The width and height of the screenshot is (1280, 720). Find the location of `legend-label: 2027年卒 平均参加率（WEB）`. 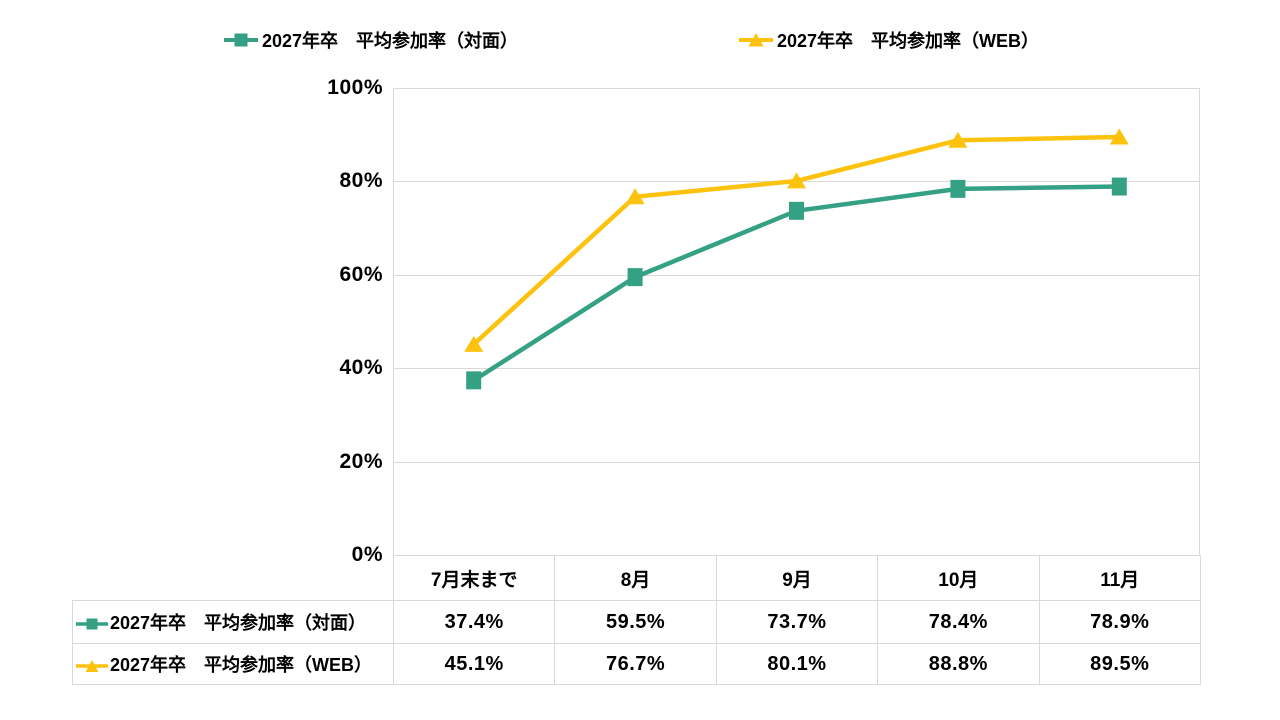

legend-label: 2027年卒 平均参加率（WEB） is located at coordinates (908, 41).